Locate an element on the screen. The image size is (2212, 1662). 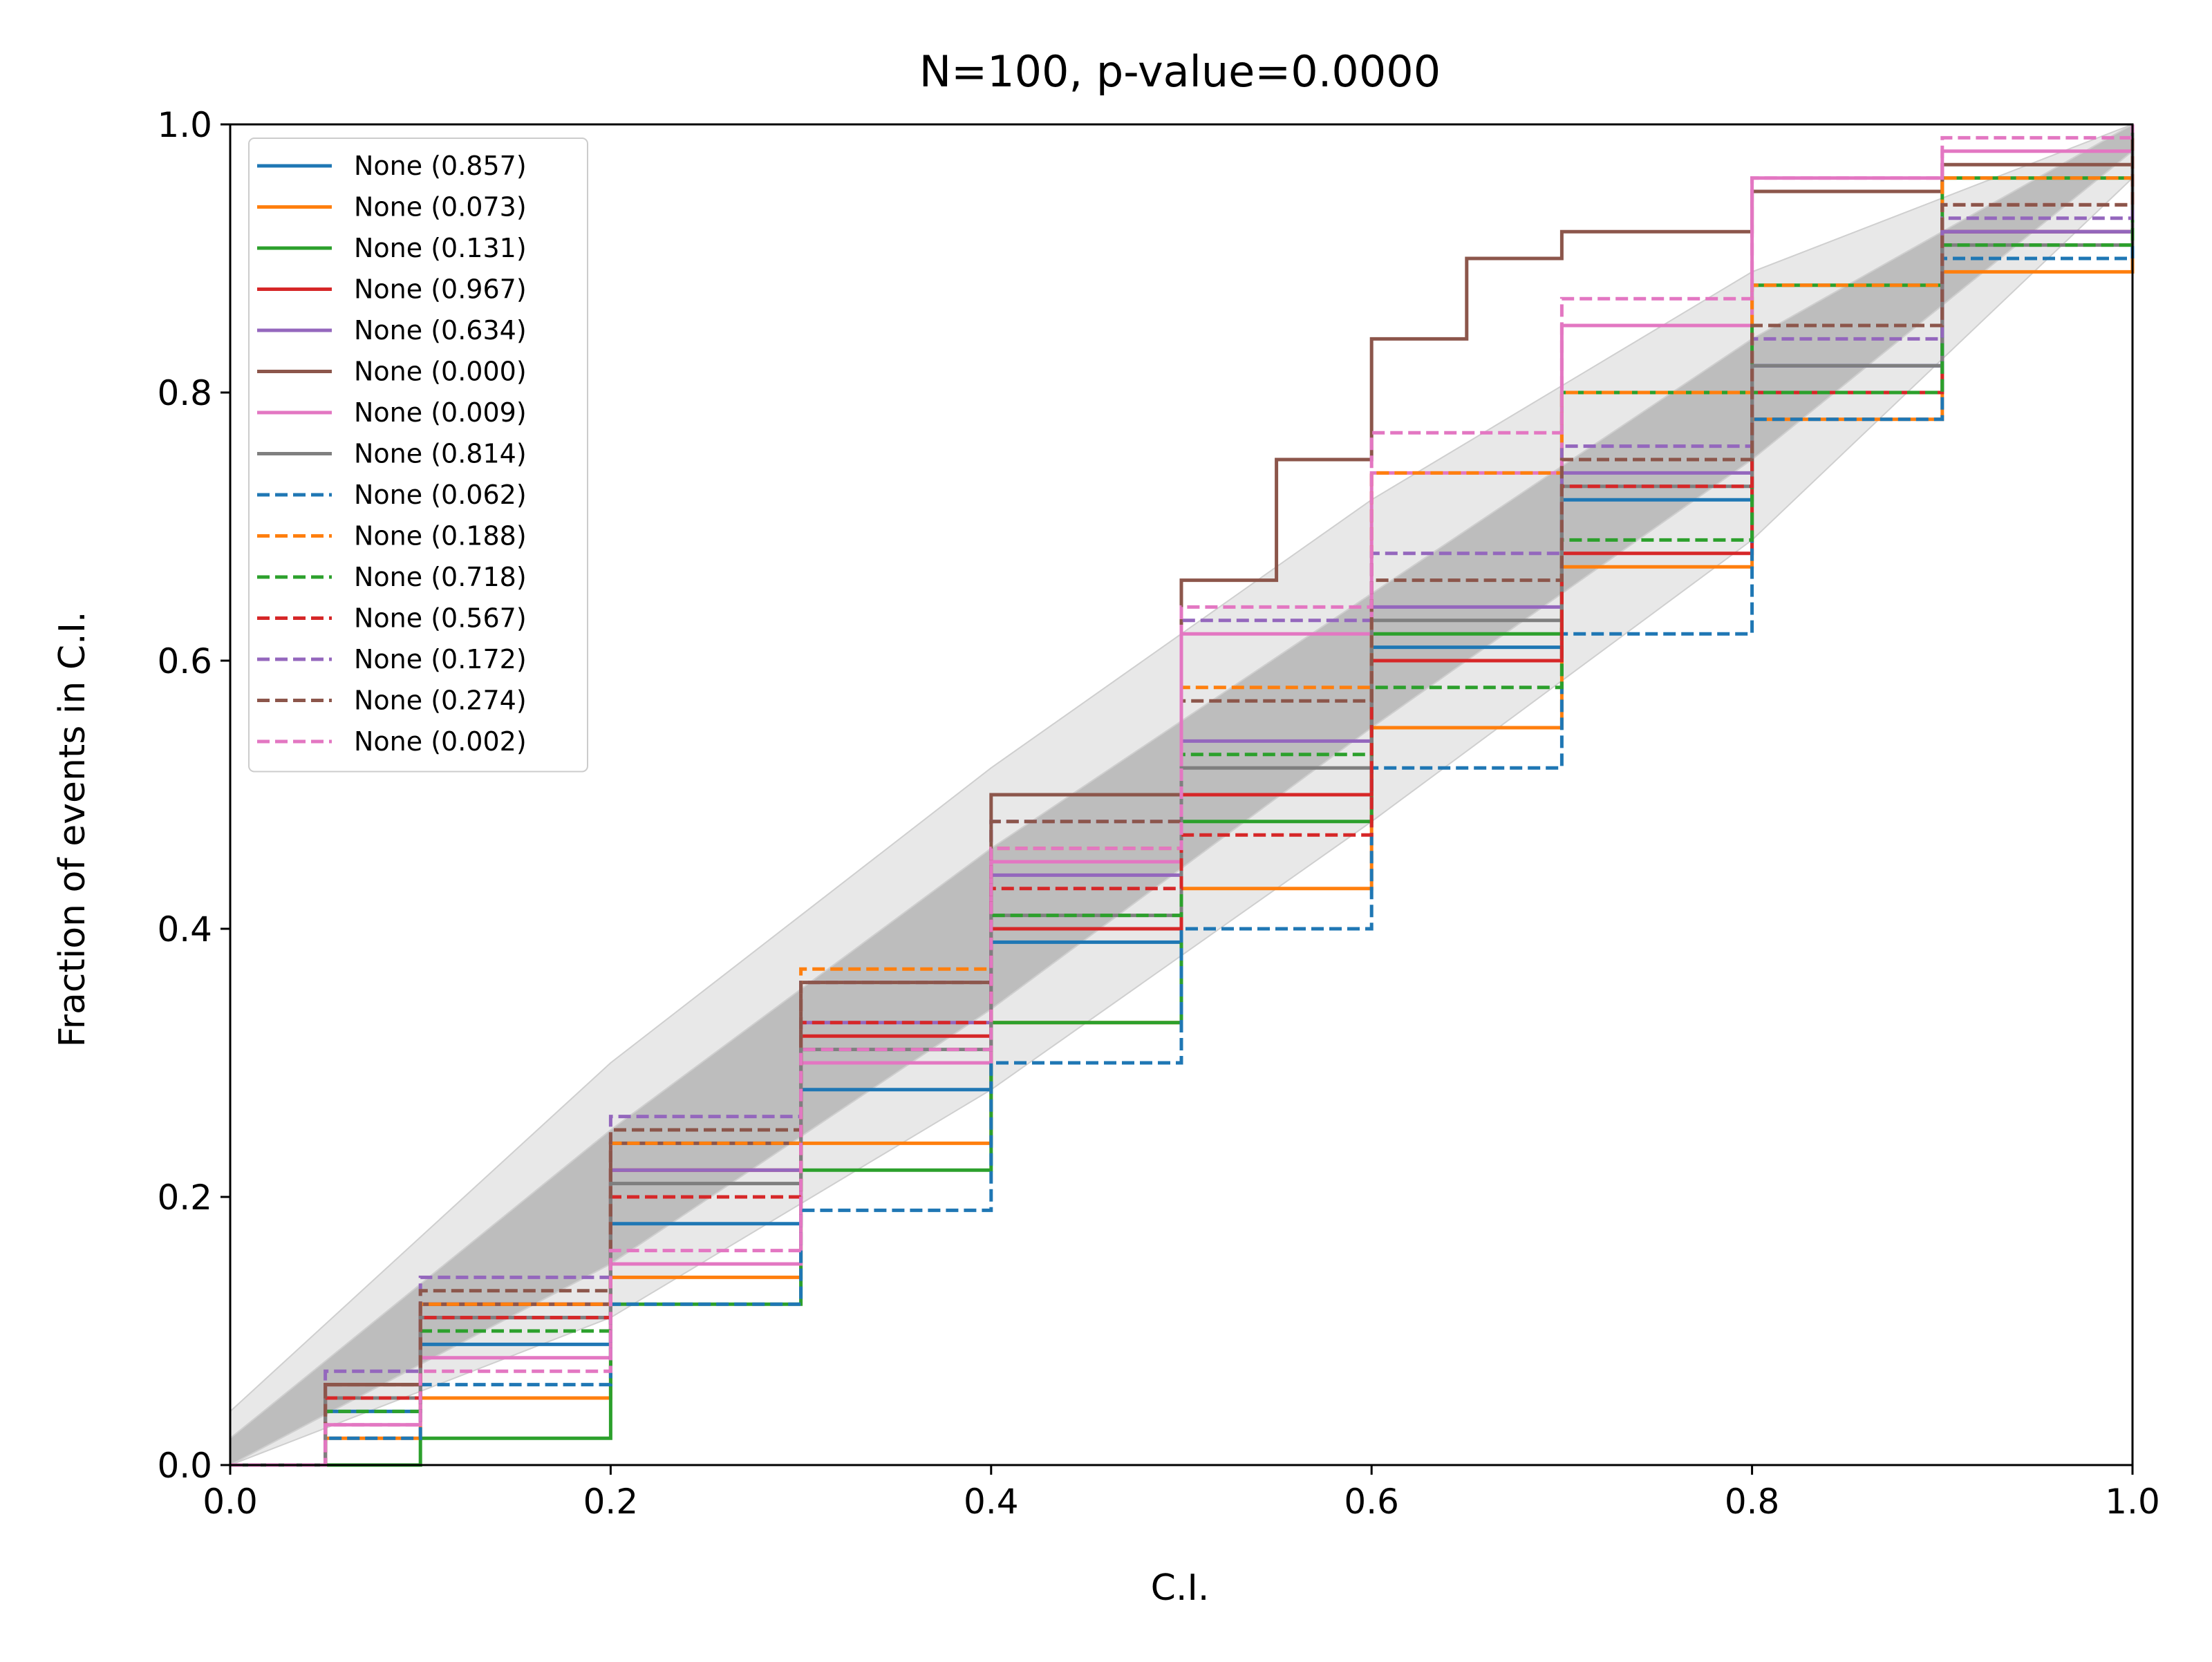
y-tick-label: 0.4 is located at coordinates (184, 930).